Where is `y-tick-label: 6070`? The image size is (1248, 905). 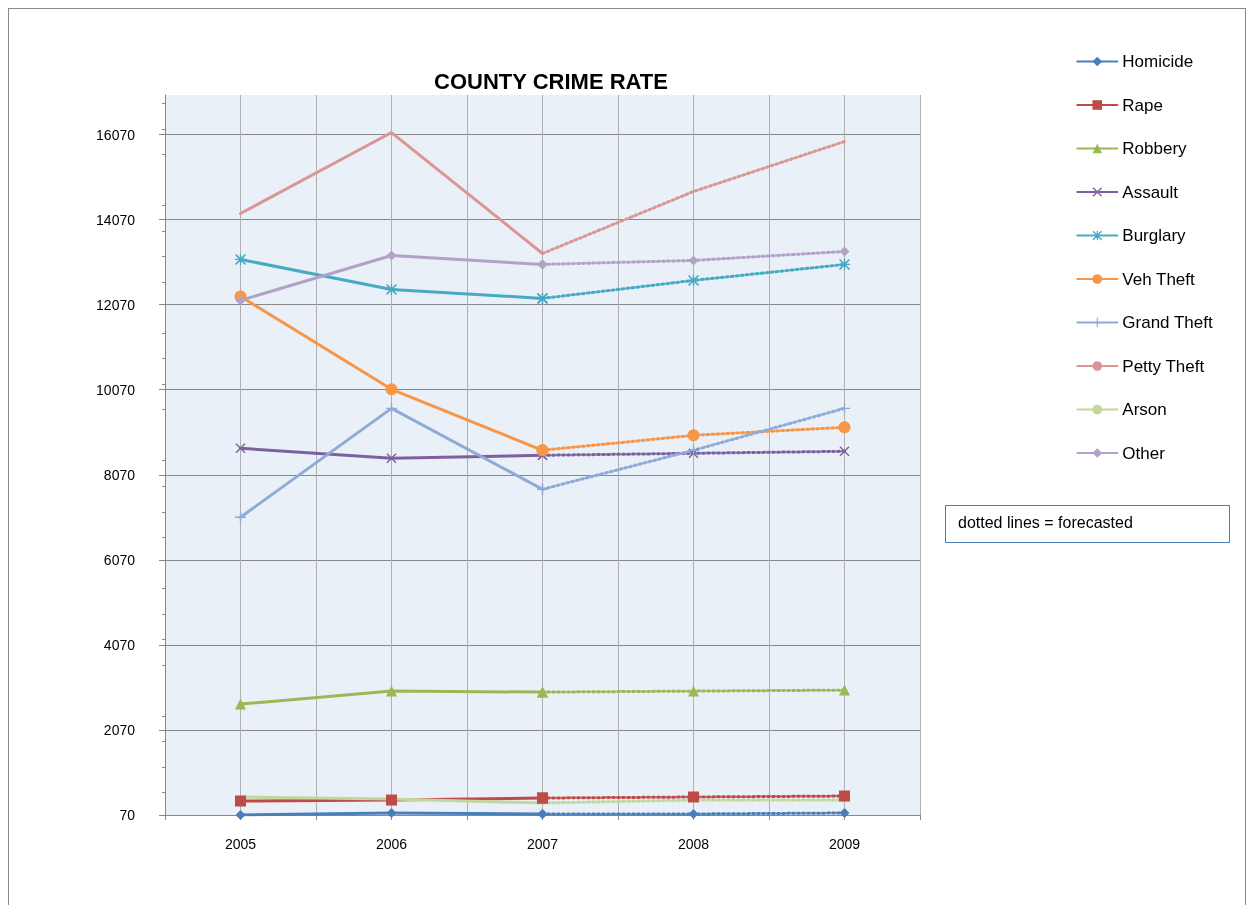
y-tick-label: 6070 is located at coordinates (119, 559).